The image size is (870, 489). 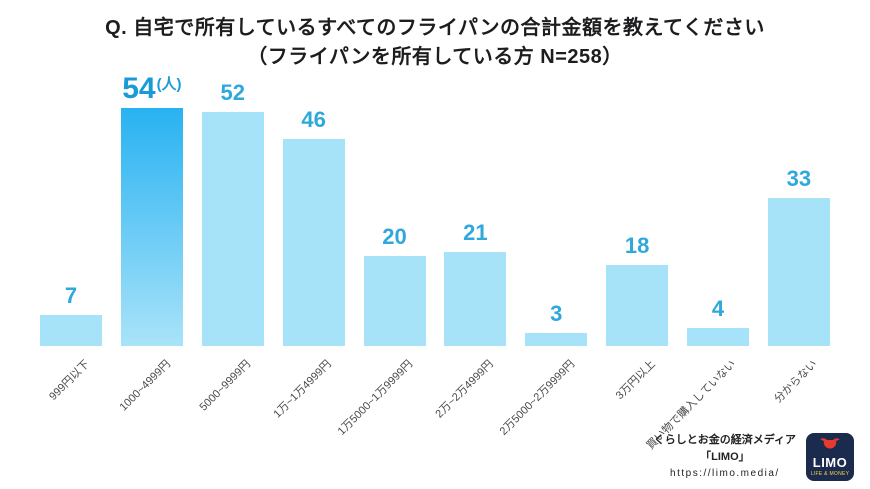 I want to click on value-label: 33, so click(x=799, y=178).